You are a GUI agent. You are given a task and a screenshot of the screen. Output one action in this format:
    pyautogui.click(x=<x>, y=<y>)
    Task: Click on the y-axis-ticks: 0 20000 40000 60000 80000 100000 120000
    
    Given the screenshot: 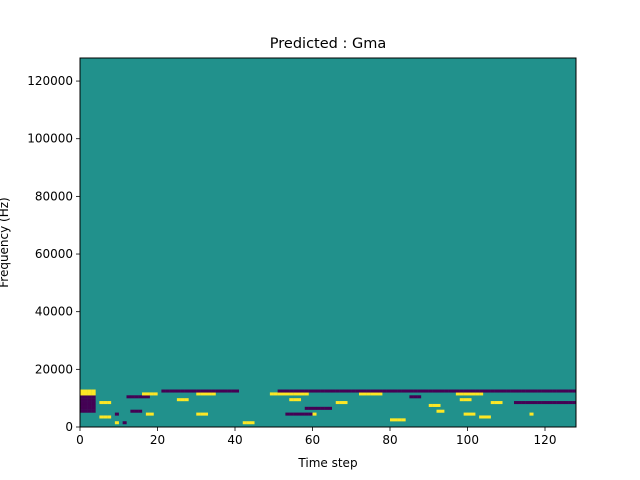 What is the action you would take?
    pyautogui.click(x=53, y=254)
    